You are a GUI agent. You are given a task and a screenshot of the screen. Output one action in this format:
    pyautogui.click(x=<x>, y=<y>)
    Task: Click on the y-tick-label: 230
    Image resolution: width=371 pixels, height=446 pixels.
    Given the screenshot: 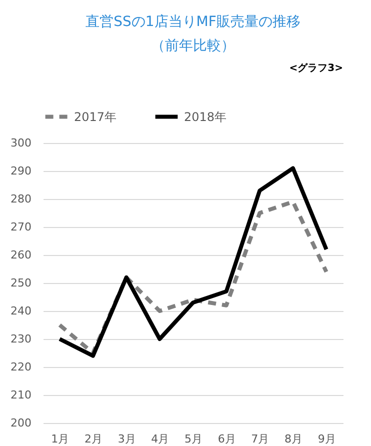 What is the action you would take?
    pyautogui.click(x=21, y=339)
    